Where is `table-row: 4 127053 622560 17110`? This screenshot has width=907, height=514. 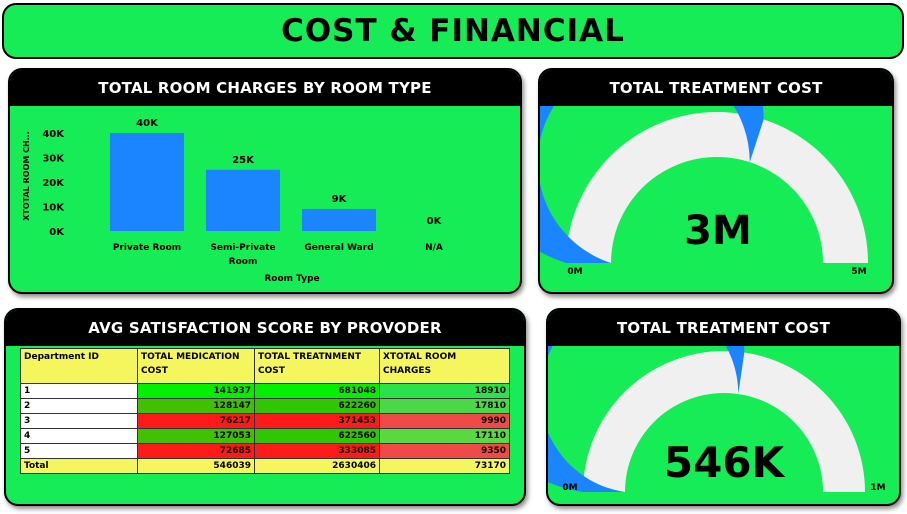
table-row: 4 127053 622560 17110 is located at coordinates (265, 436).